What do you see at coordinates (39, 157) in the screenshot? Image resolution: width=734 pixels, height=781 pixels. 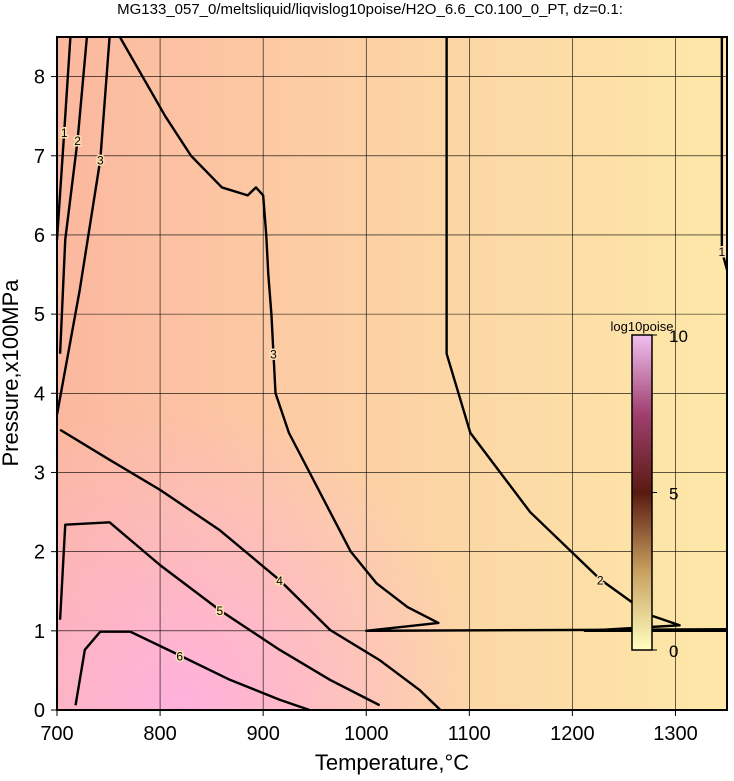 I see `y-tick-label: 7` at bounding box center [39, 157].